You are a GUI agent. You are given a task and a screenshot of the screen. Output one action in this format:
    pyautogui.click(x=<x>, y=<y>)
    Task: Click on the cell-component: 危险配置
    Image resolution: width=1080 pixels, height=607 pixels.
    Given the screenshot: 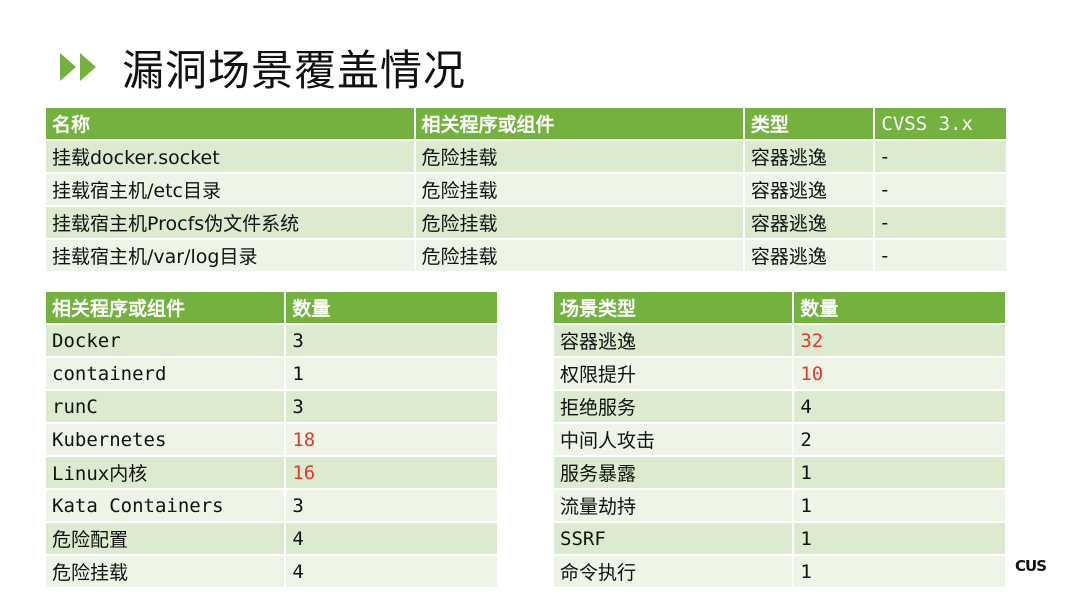 What is the action you would take?
    pyautogui.click(x=165, y=538)
    